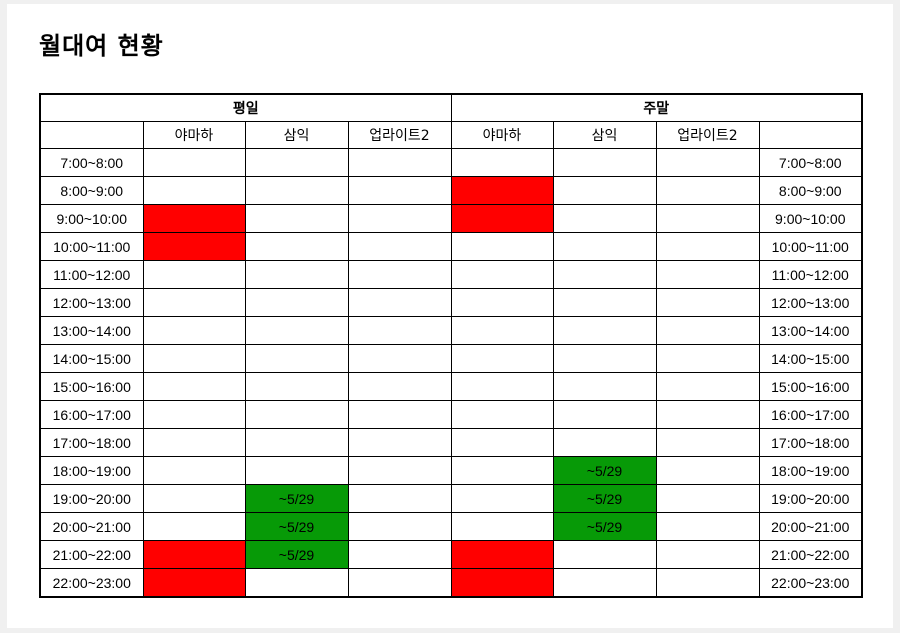  Describe the element at coordinates (91, 498) in the screenshot. I see `time-slot-label: 19:00~20:00` at that location.